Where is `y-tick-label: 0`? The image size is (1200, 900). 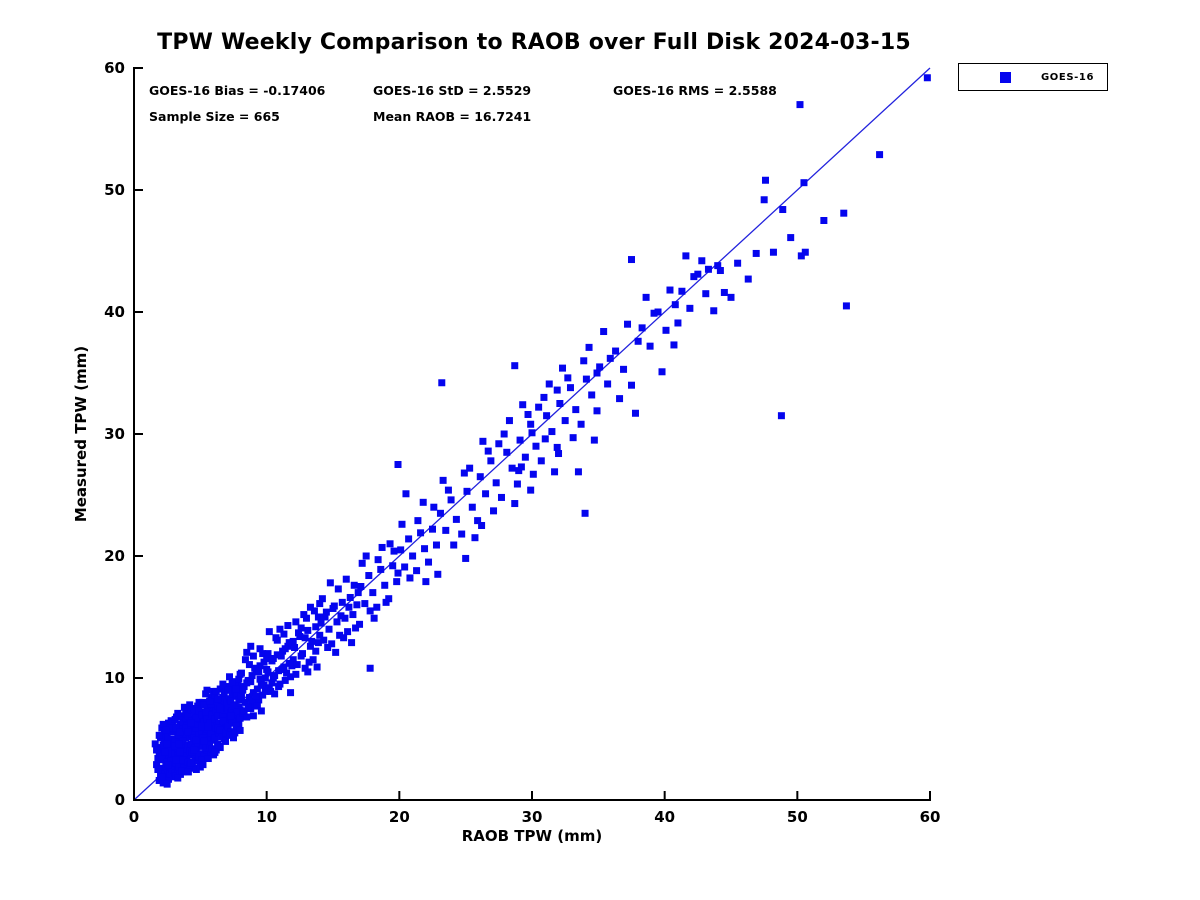
y-tick-label: 0 is located at coordinates (120, 800).